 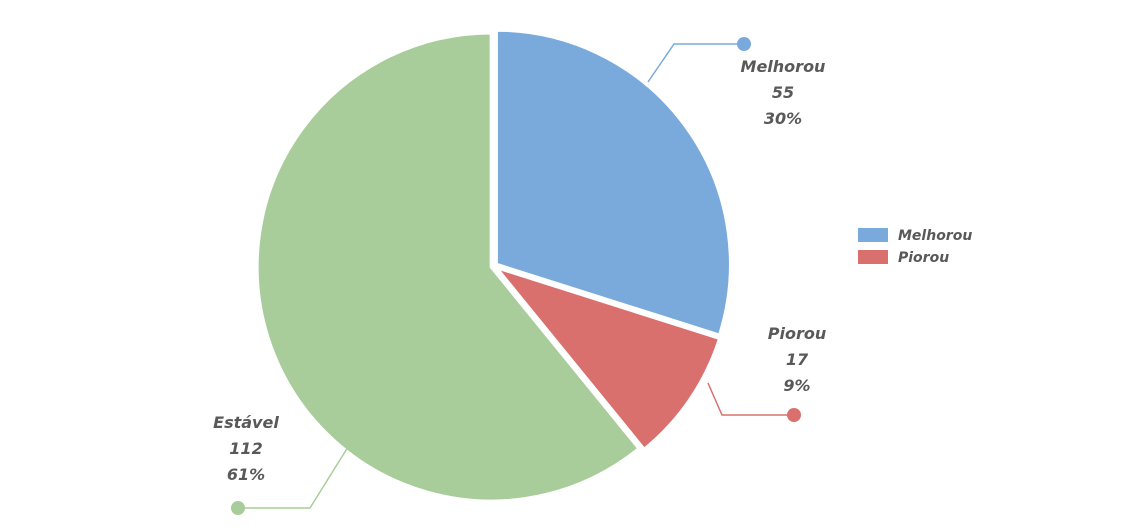 What do you see at coordinates (238, 508) in the screenshot?
I see `leader-dot-estavel` at bounding box center [238, 508].